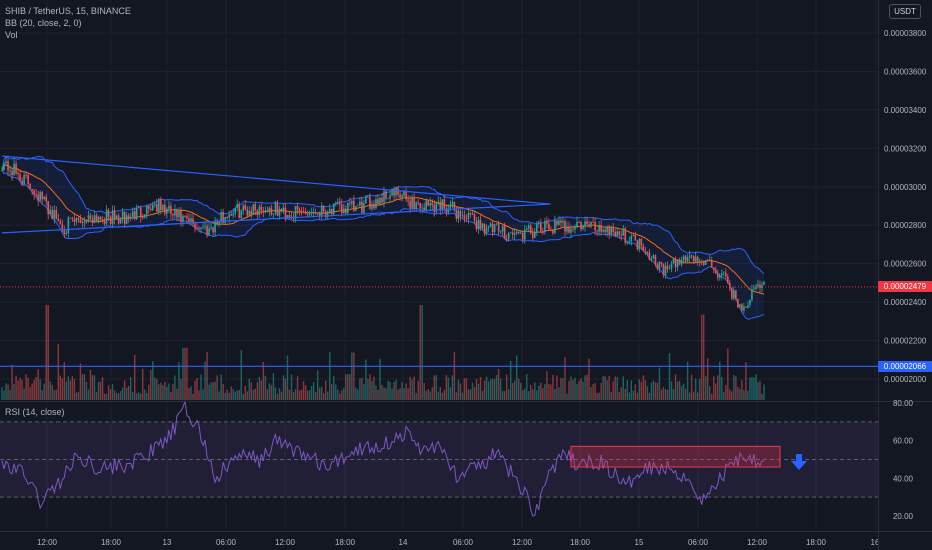  Describe the element at coordinates (11, 35) in the screenshot. I see `volume-legend: Vol` at that location.